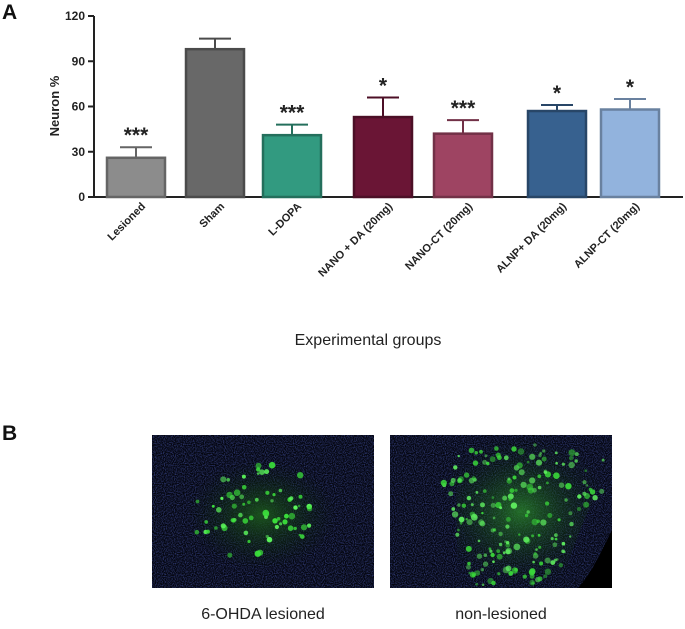 This screenshot has height=629, width=685. What do you see at coordinates (9, 12) in the screenshot?
I see `panel-a-label: A` at bounding box center [9, 12].